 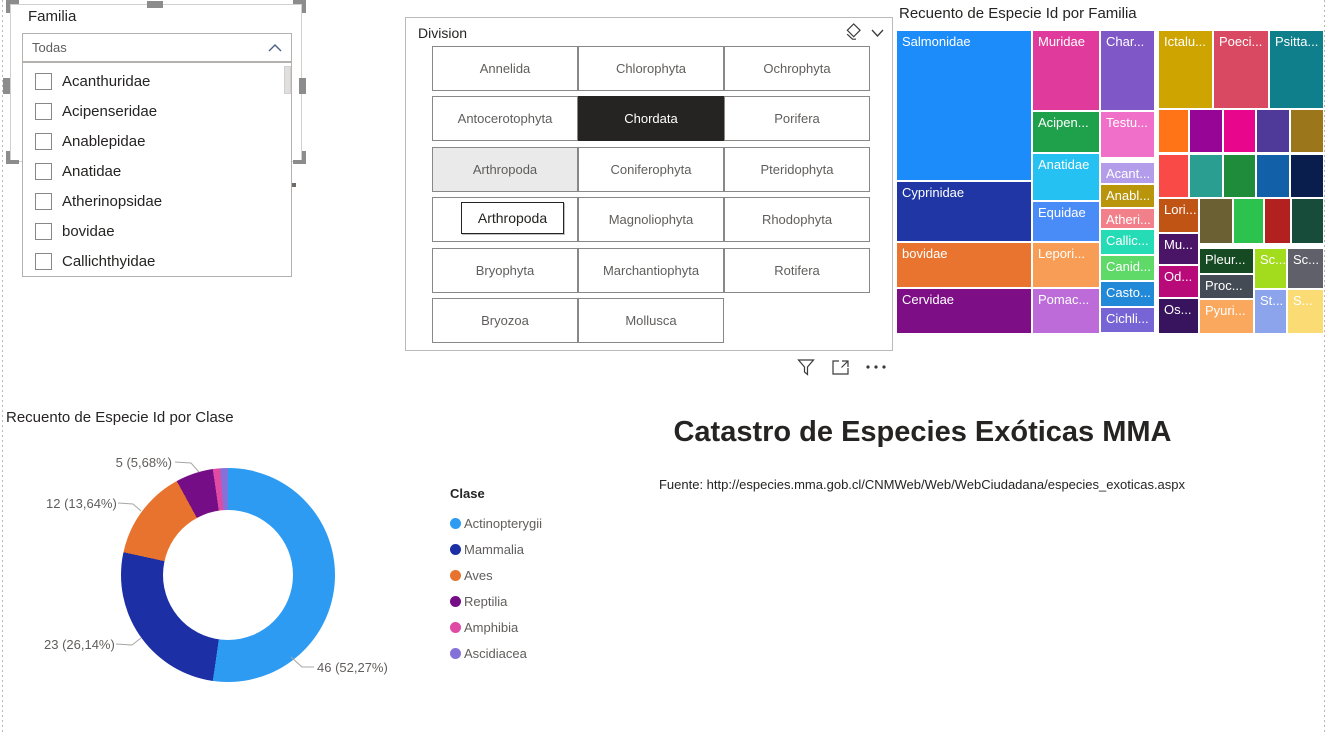 What do you see at coordinates (651, 169) in the screenshot?
I see `division-button-coniferophyta: Coniferophyta` at bounding box center [651, 169].